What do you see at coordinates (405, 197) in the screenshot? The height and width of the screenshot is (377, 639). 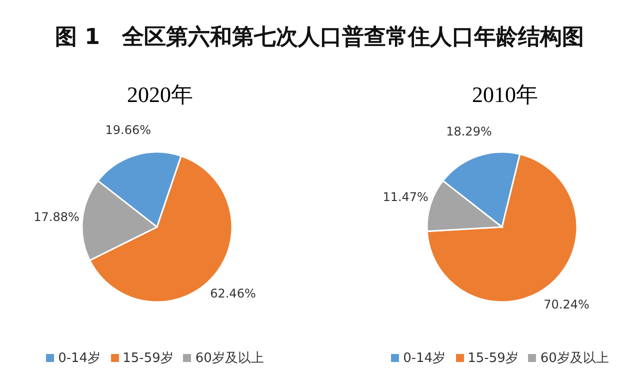 I see `data-label: 11.47%` at bounding box center [405, 197].